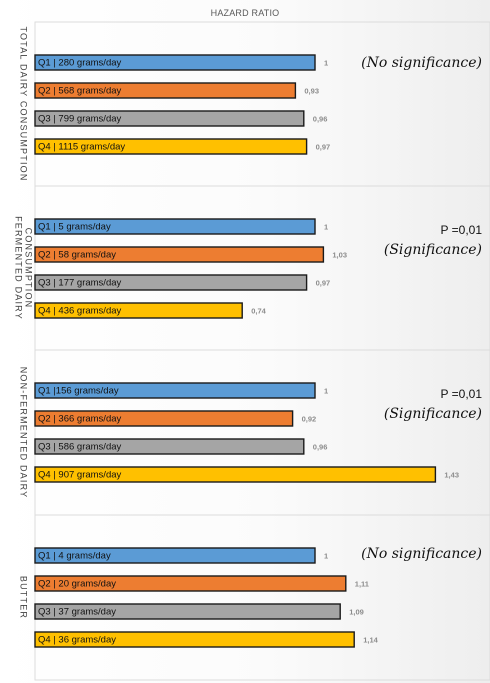 The width and height of the screenshot is (490, 683). What do you see at coordinates (78, 391) in the screenshot?
I see `bar-label: Q1 |156 grams/day` at bounding box center [78, 391].